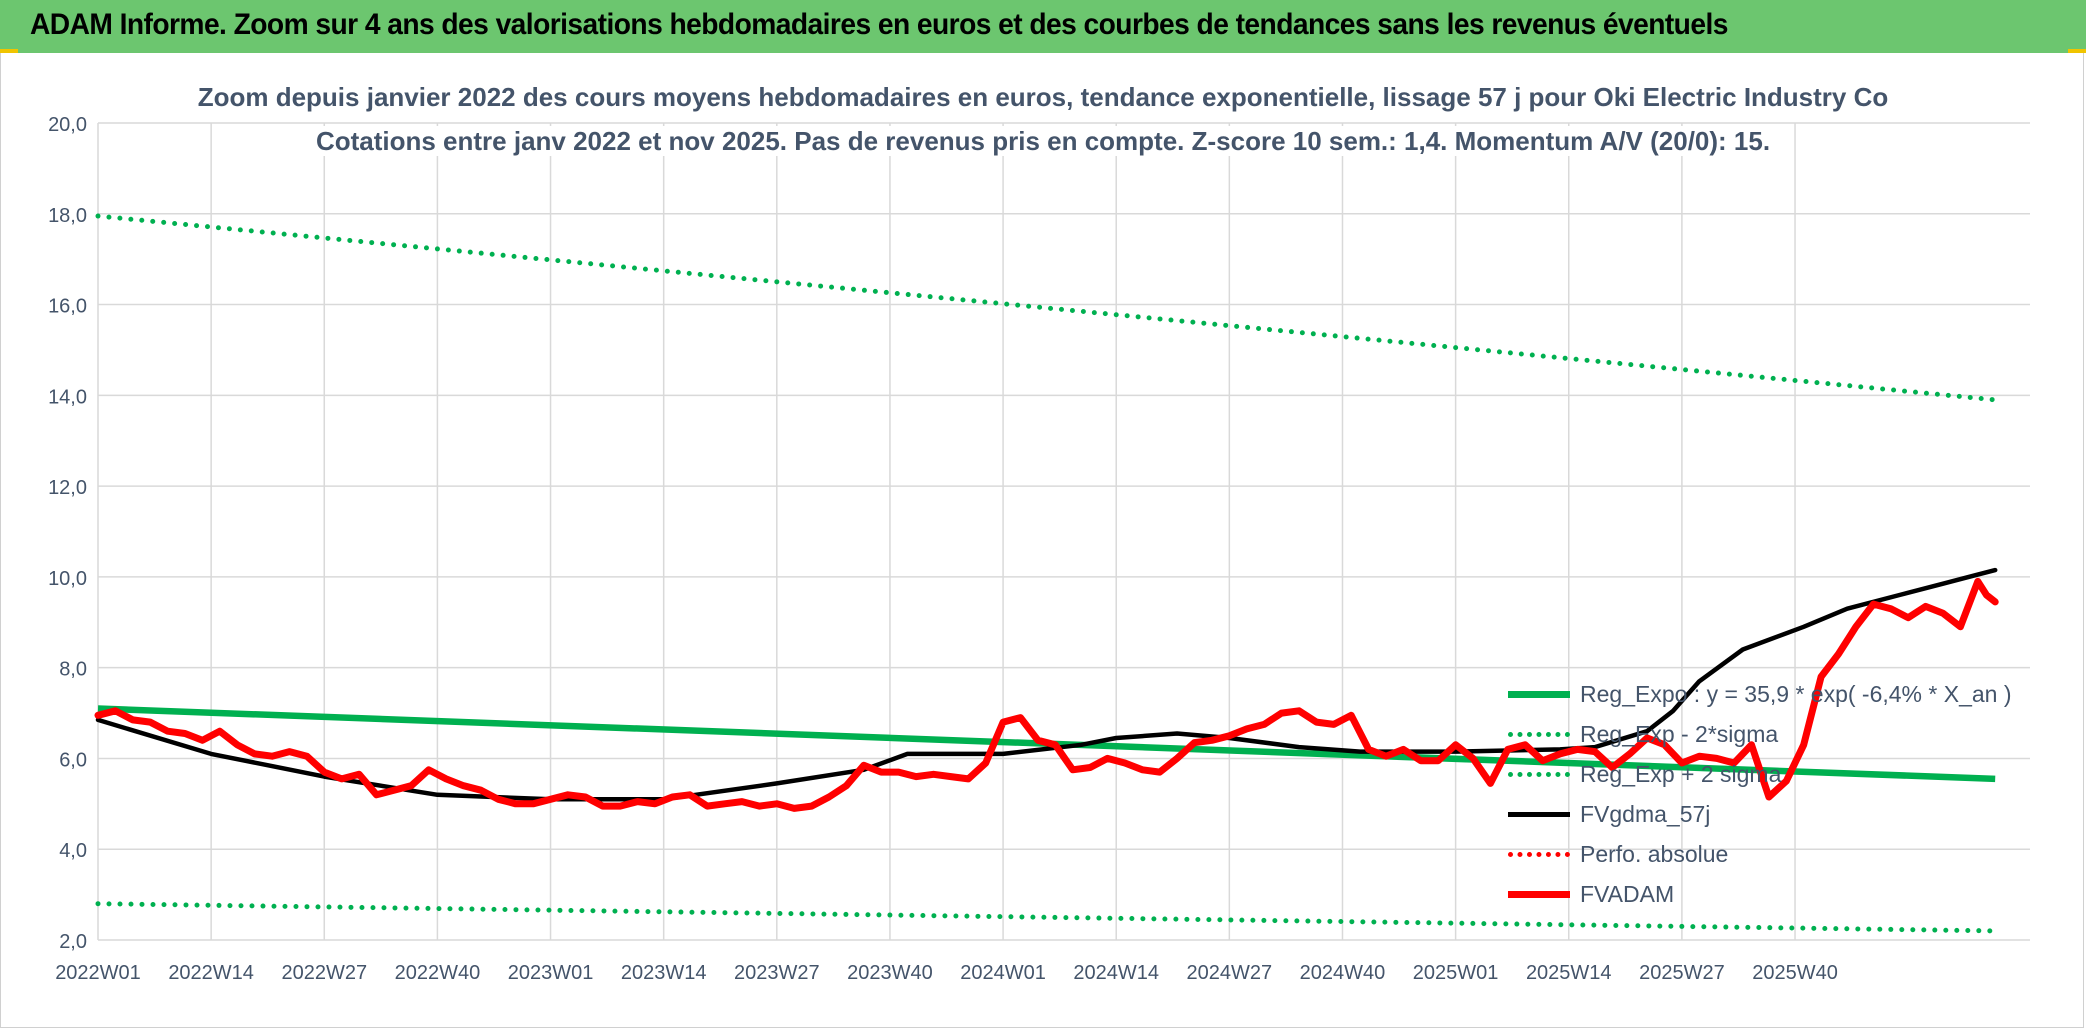 The width and height of the screenshot is (2086, 1031). I want to click on legend-label: FVgdma_57j, so click(1645, 813).